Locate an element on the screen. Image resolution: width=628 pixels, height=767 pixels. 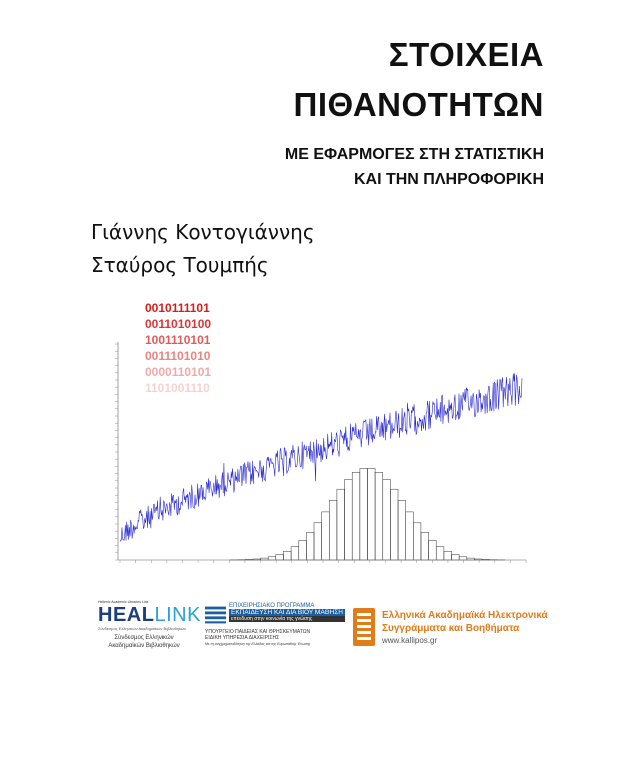
kallipos-line-1: Ελληνικά Ακαδημαϊκά Ηλεκτρονικά is located at coordinates (465, 615).